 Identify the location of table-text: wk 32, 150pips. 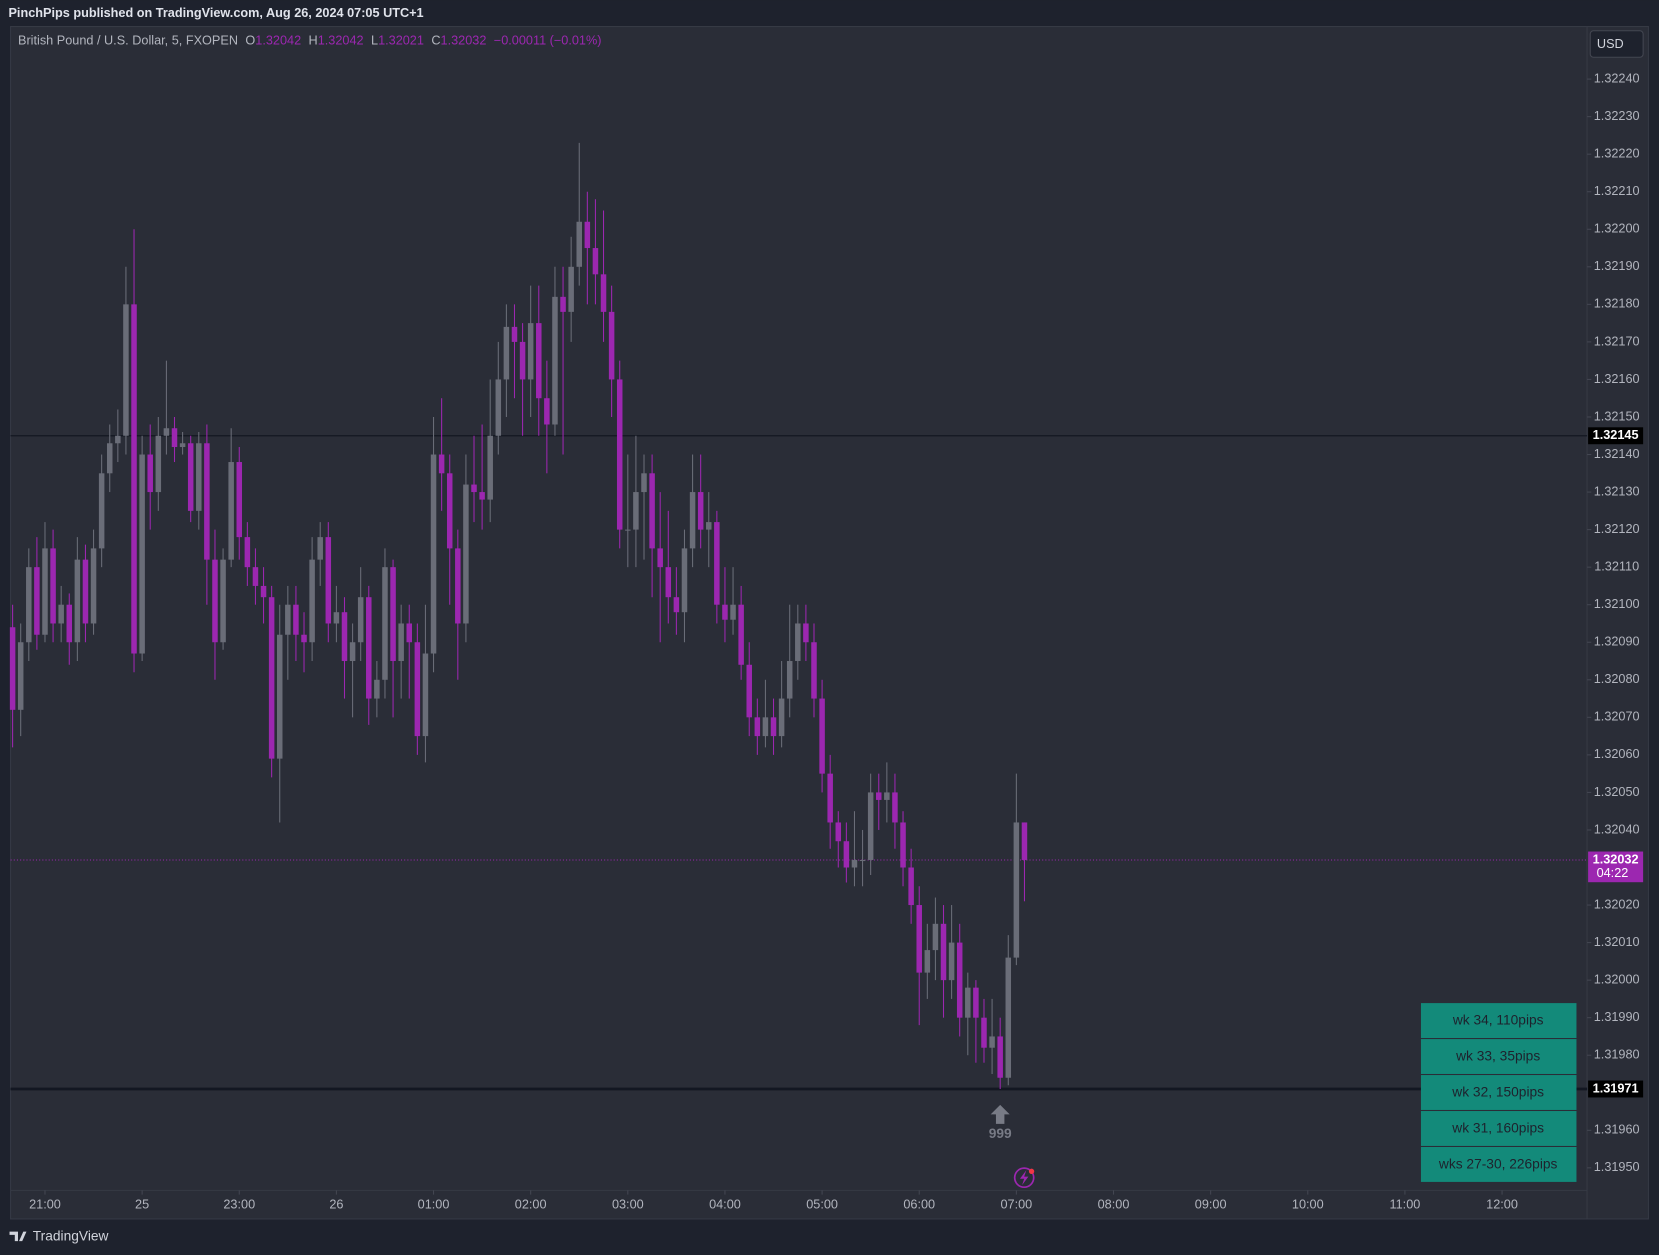
(1497, 1092).